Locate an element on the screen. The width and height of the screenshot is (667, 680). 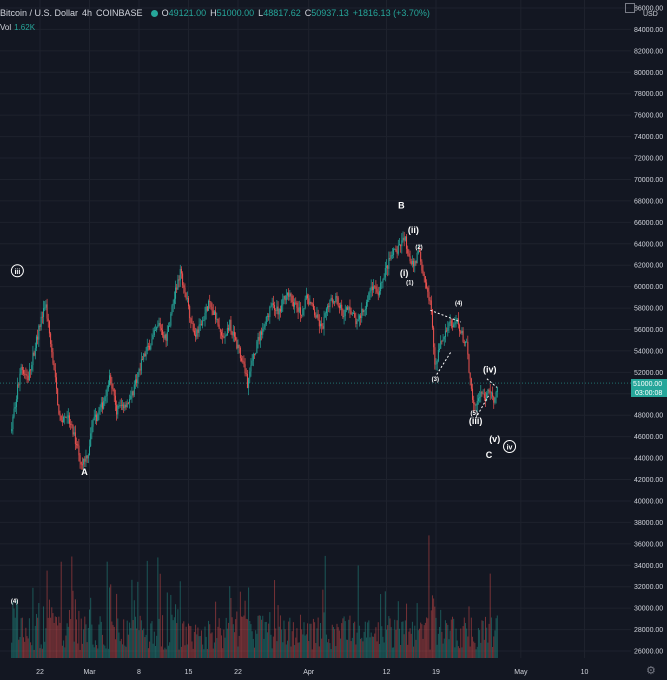
volume-label: Vol is located at coordinates (6, 27).